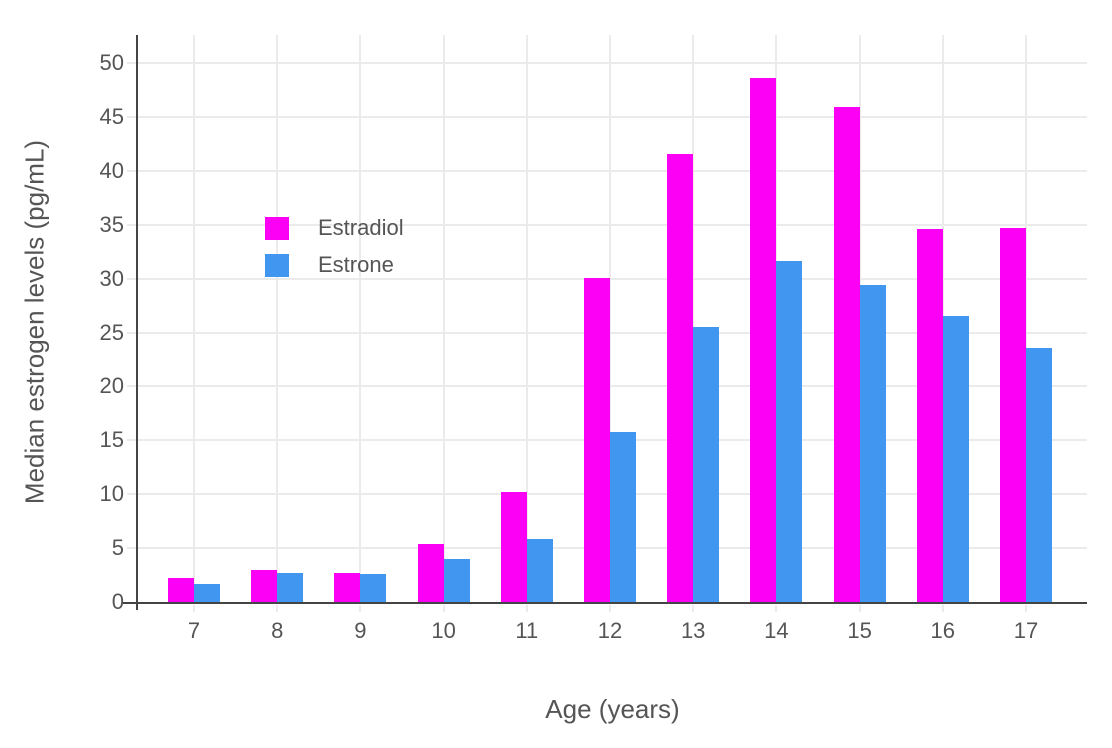  Describe the element at coordinates (527, 630) in the screenshot. I see `x-tick-label-11: 11` at that location.